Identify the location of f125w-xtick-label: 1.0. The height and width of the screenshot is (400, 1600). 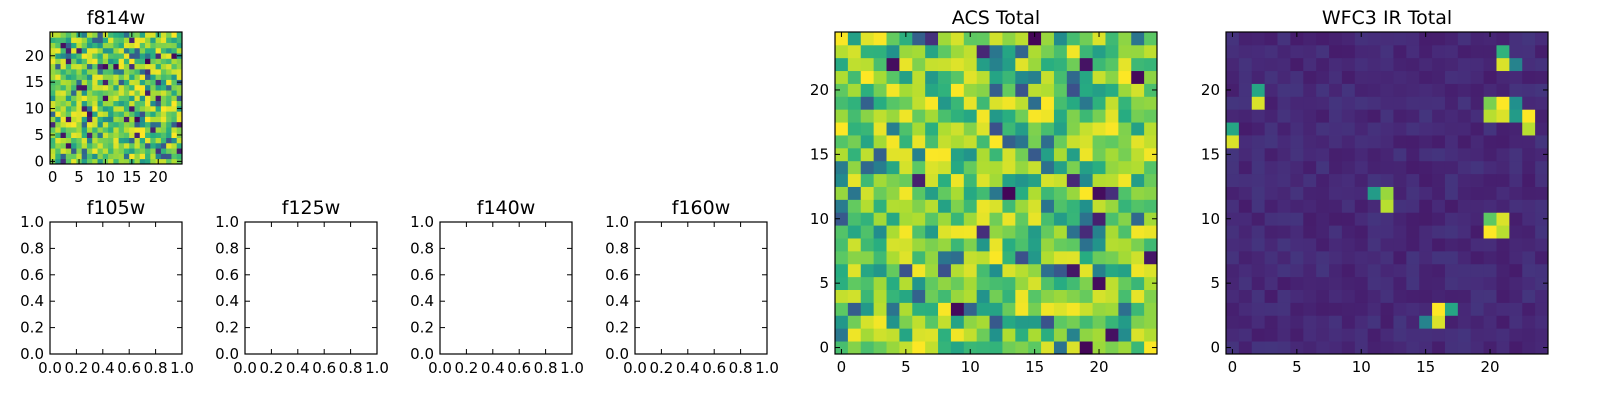
(377, 368).